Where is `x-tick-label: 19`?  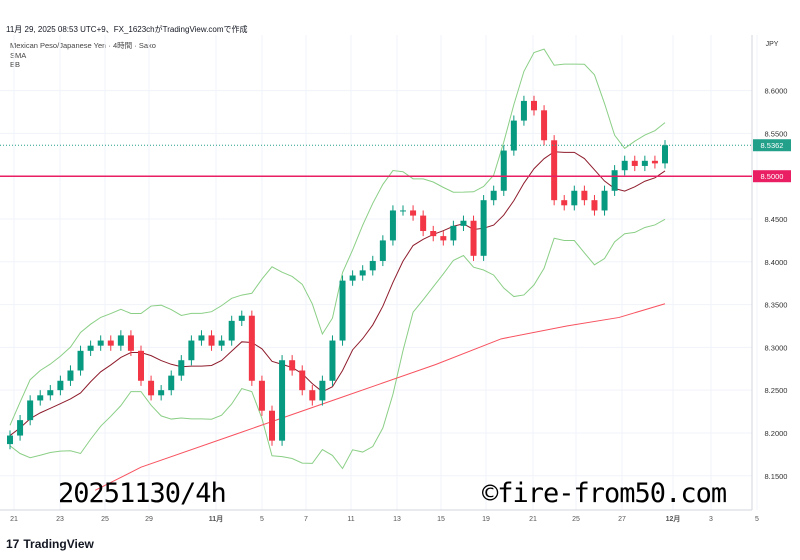 x-tick-label: 19 is located at coordinates (486, 519).